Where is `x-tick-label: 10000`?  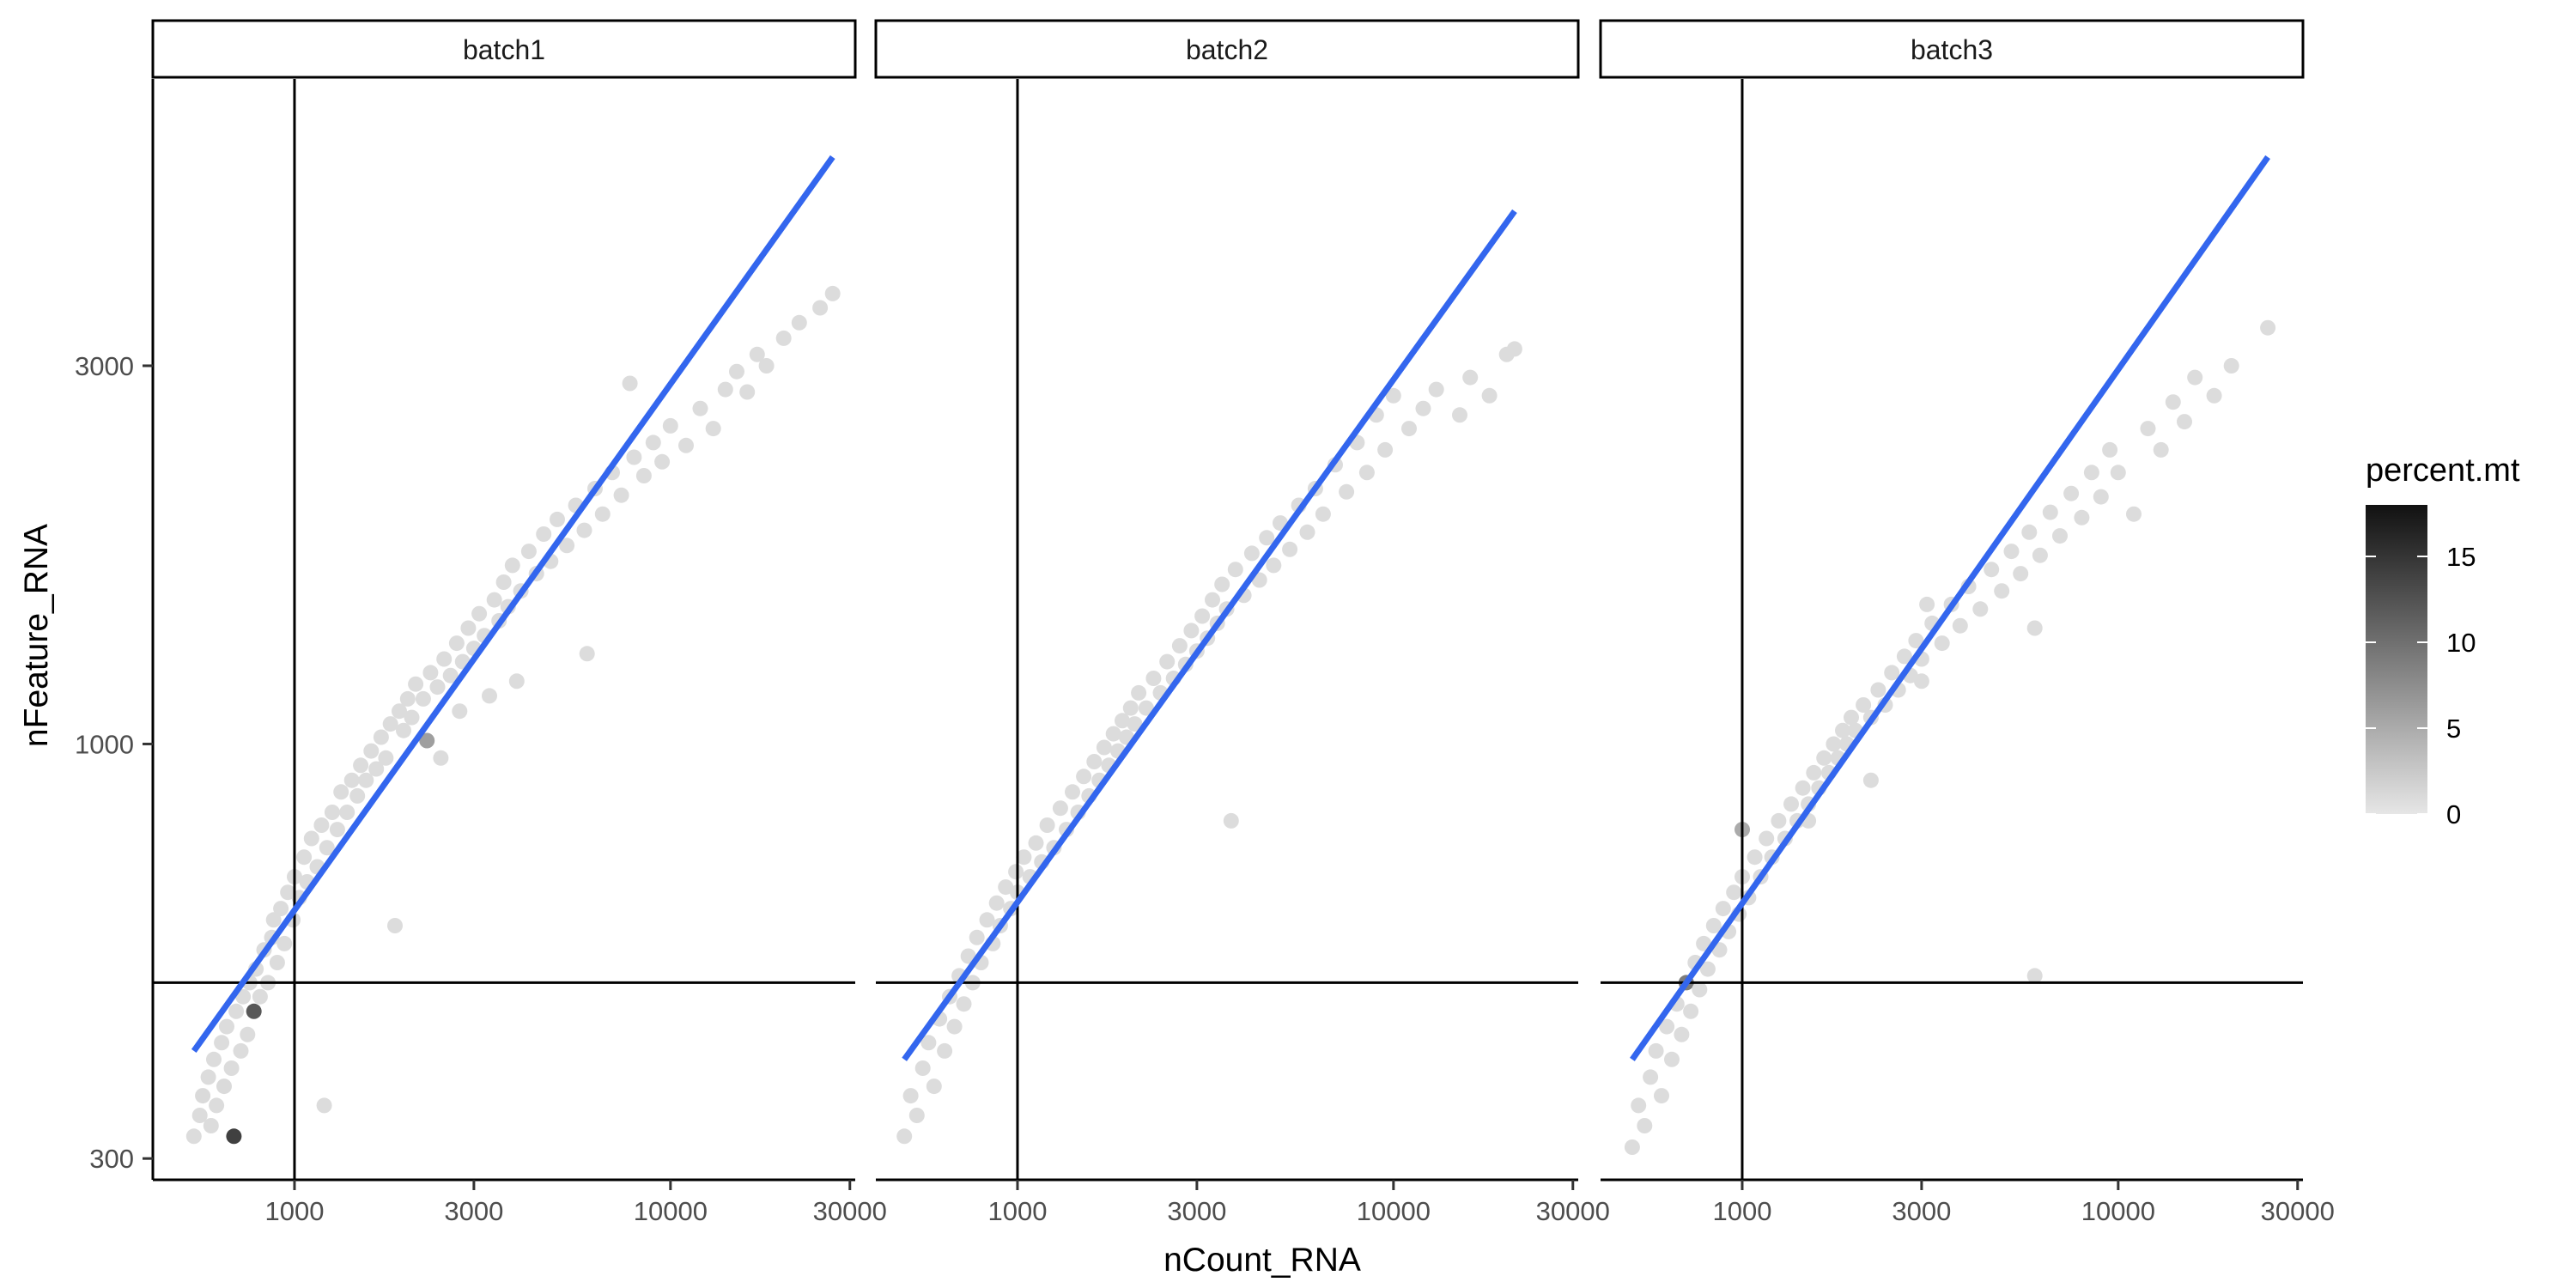 x-tick-label: 10000 is located at coordinates (2118, 1211).